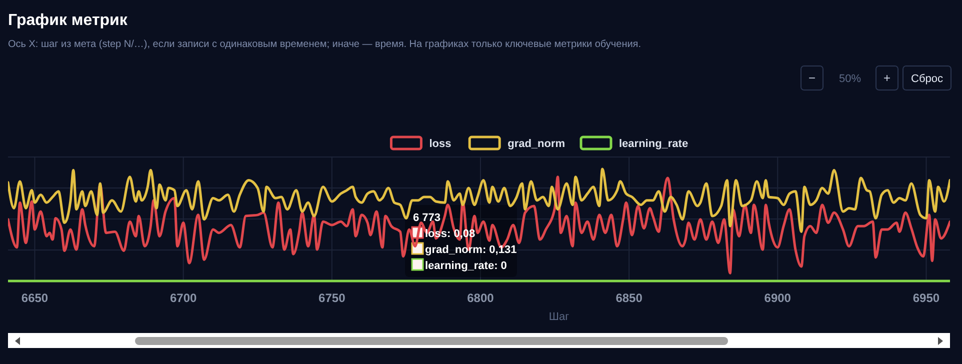  What do you see at coordinates (332, 298) in the screenshot?
I see `x-tick-label: 6750` at bounding box center [332, 298].